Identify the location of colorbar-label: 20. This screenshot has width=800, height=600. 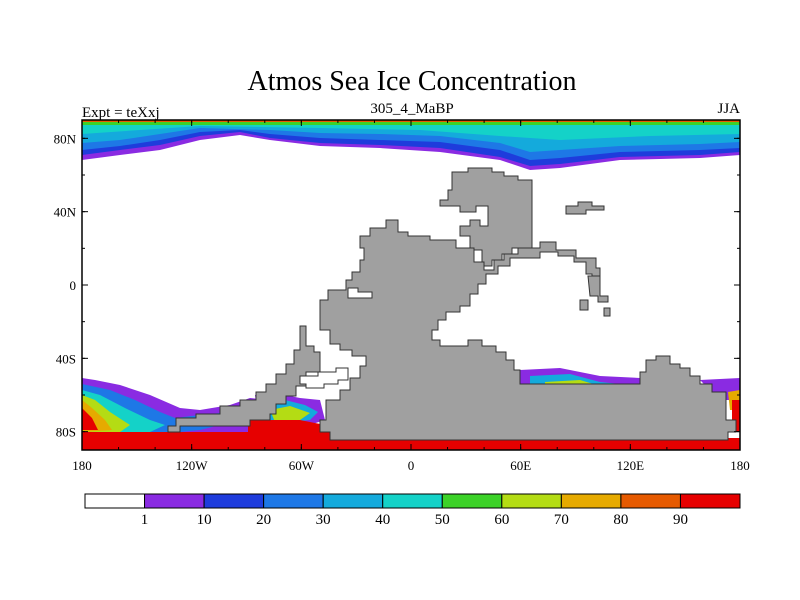
(263, 520).